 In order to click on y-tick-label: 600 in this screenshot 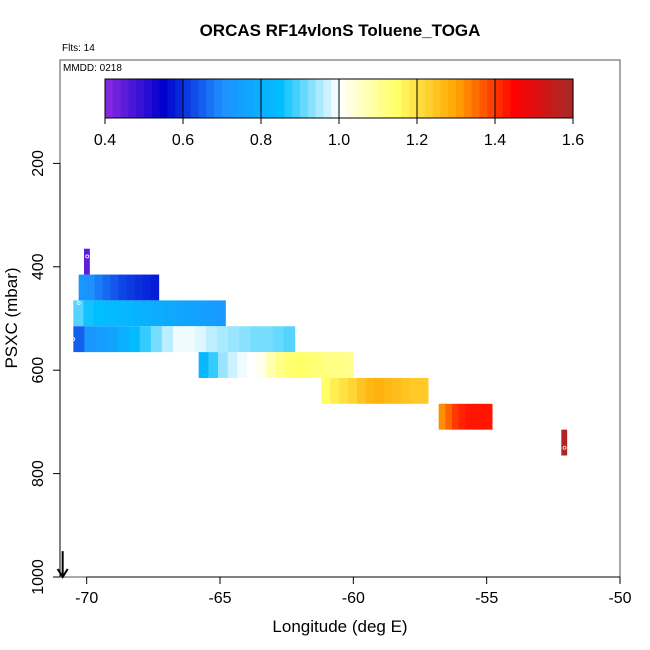, I will do `click(38, 370)`.